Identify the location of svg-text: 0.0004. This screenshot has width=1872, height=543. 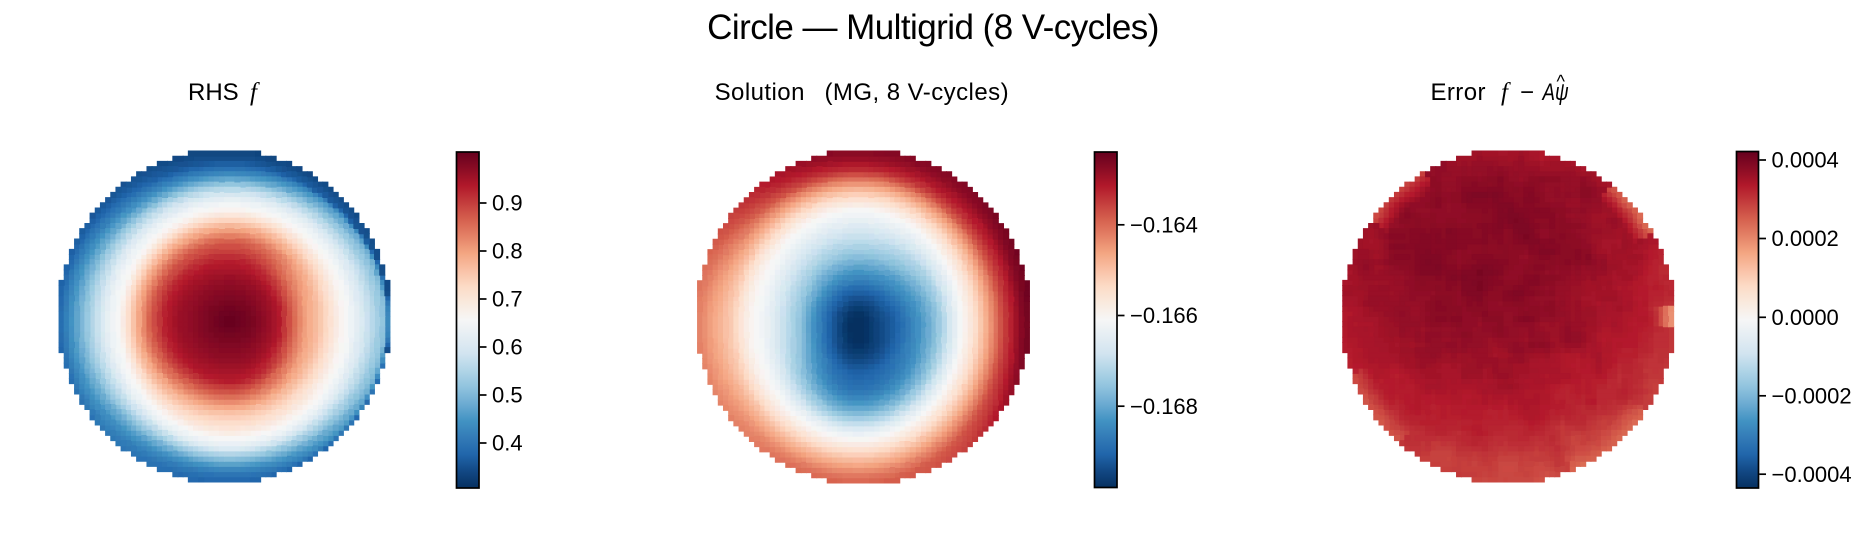
(1805, 160).